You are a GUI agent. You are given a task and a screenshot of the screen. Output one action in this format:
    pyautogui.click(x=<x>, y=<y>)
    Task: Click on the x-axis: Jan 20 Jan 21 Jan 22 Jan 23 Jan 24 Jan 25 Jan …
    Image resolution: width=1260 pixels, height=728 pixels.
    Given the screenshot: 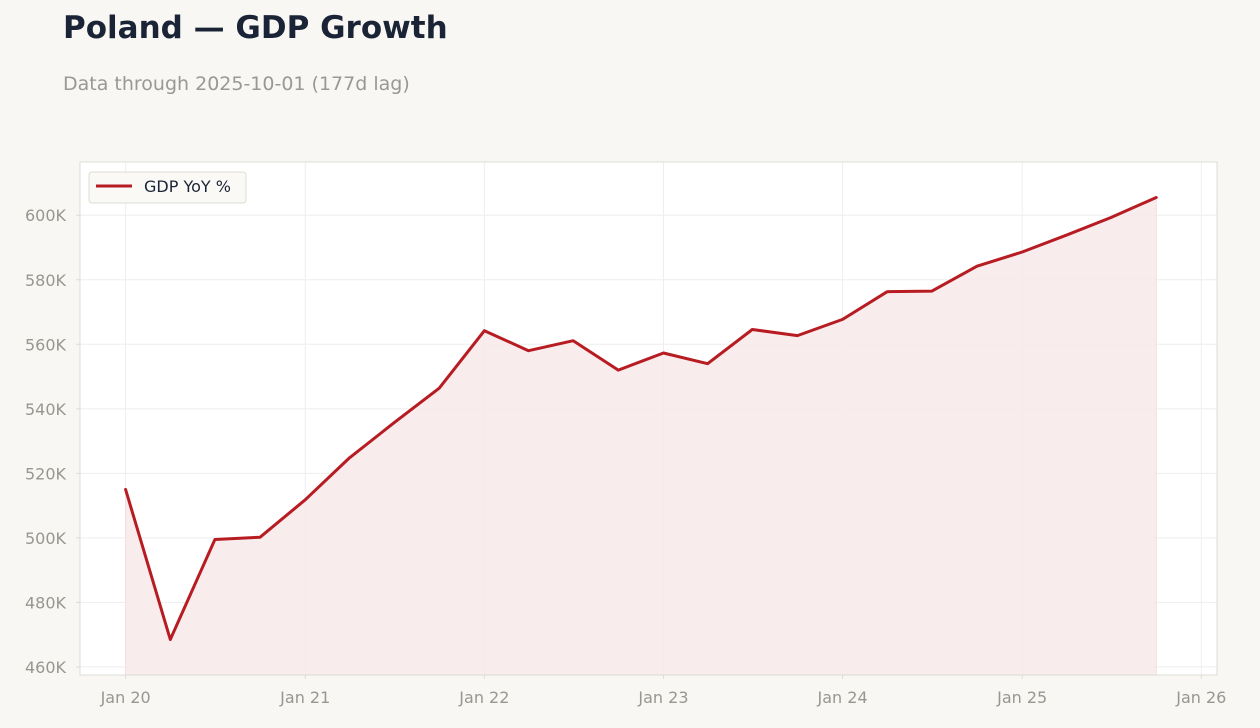 What is the action you would take?
    pyautogui.click(x=663, y=691)
    